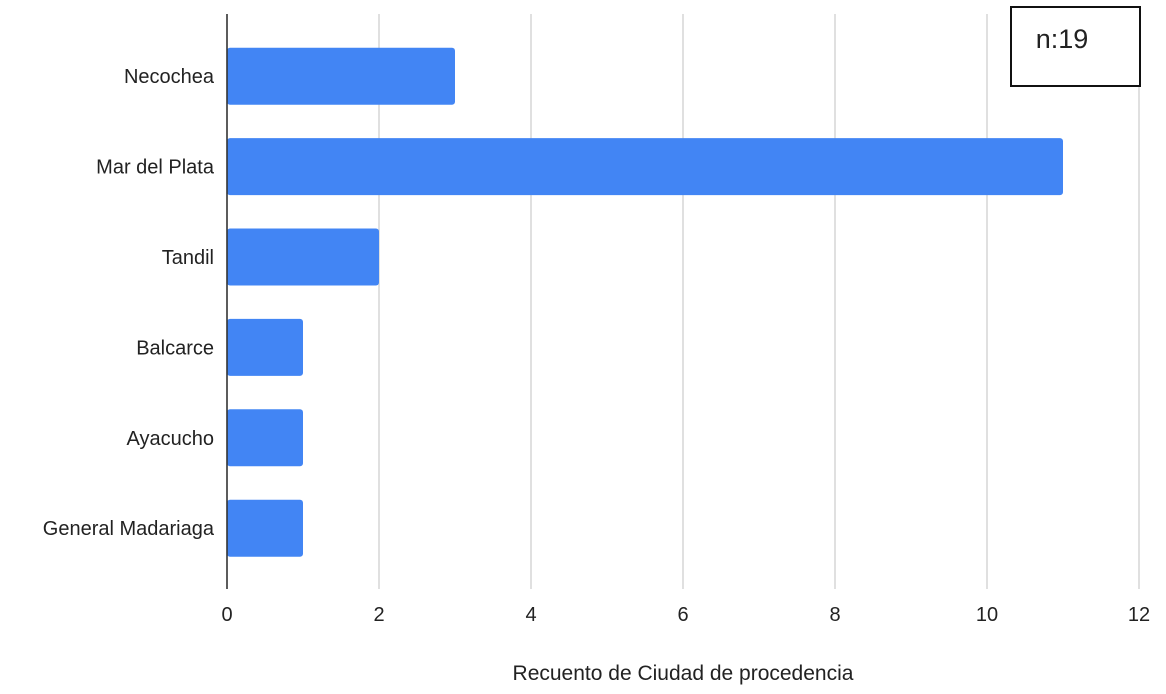 The height and width of the screenshot is (694, 1166). I want to click on bar-ayacucho, so click(265, 438).